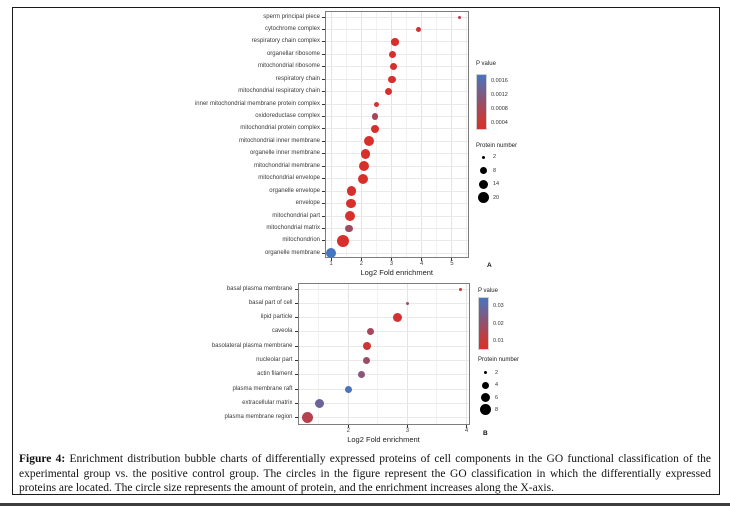 The height and width of the screenshot is (508, 730). Describe the element at coordinates (391, 263) in the screenshot. I see `x-axis-tick-label: 3` at that location.